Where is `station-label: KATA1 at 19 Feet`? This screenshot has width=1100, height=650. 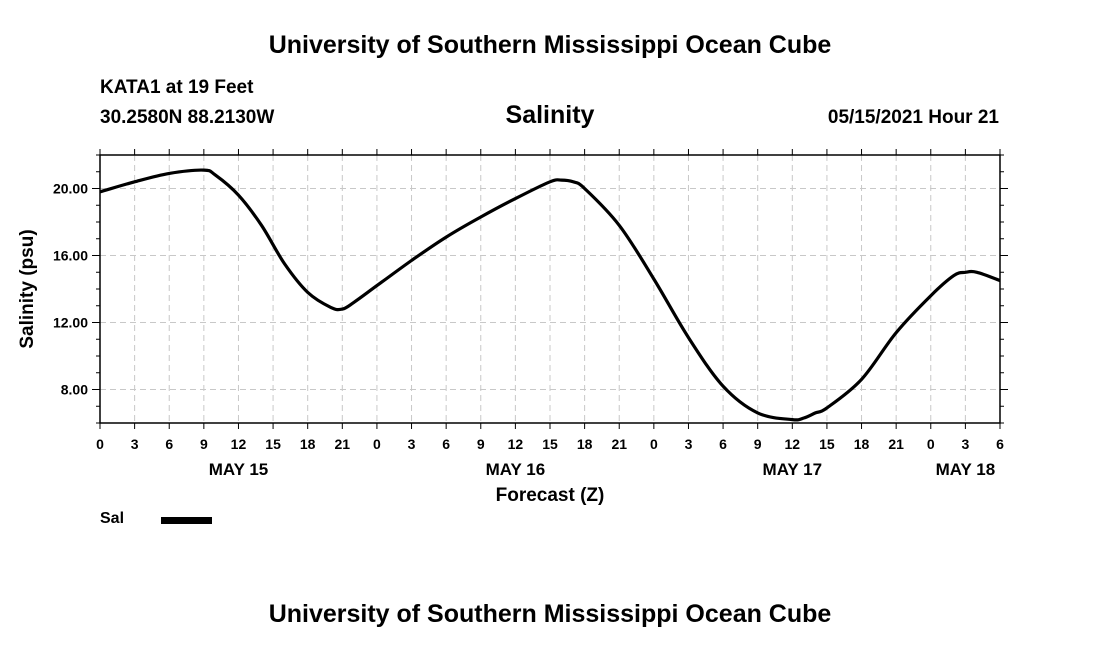
station-label: KATA1 at 19 Feet is located at coordinates (177, 87).